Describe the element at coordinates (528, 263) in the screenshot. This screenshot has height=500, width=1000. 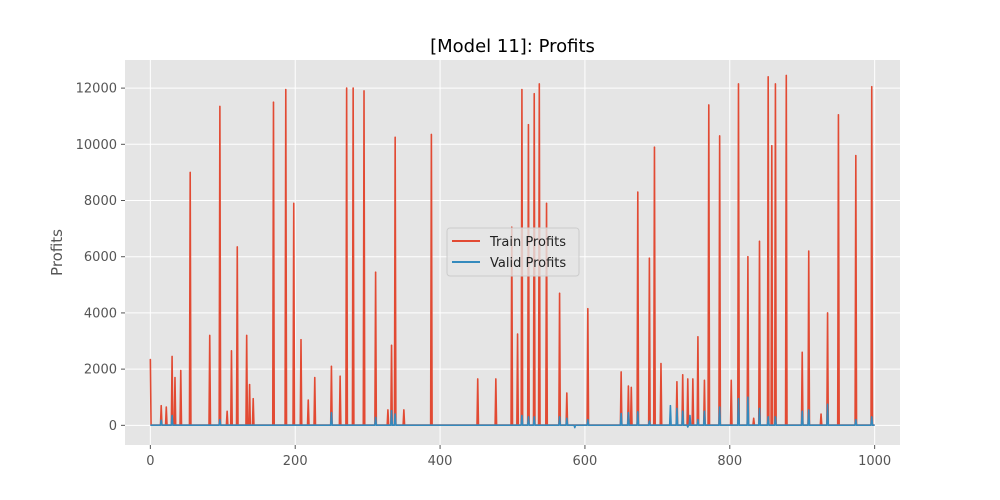
I see `legend-valid-label: Valid Profits` at that location.